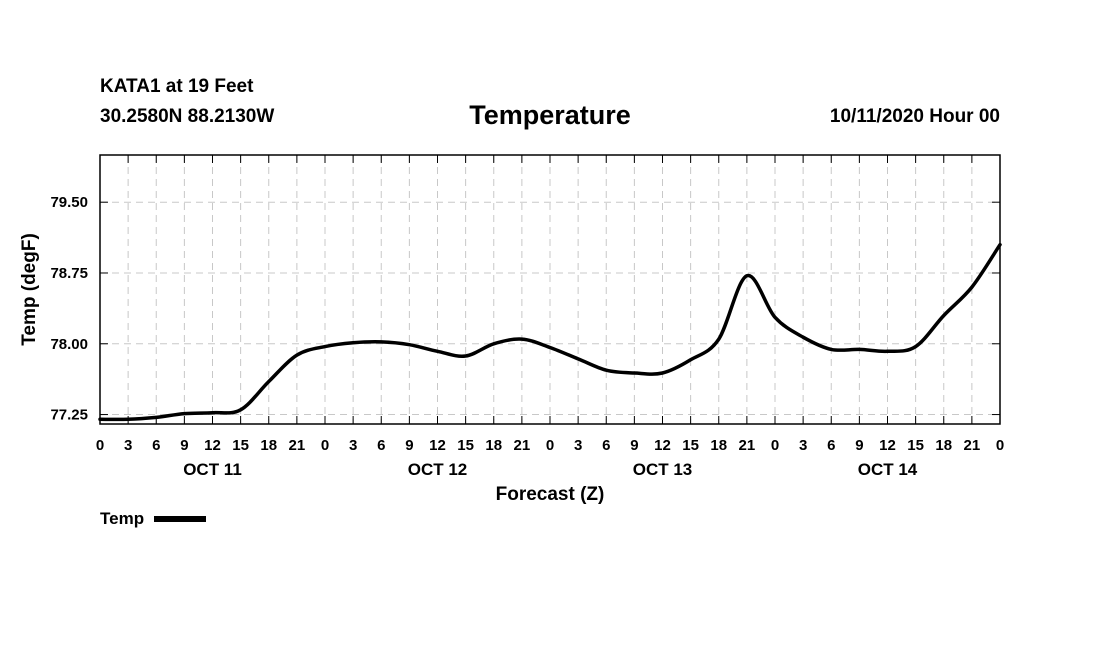 This screenshot has width=1100, height=650. Describe the element at coordinates (212, 469) in the screenshot. I see `day-label: OCT 11` at that location.